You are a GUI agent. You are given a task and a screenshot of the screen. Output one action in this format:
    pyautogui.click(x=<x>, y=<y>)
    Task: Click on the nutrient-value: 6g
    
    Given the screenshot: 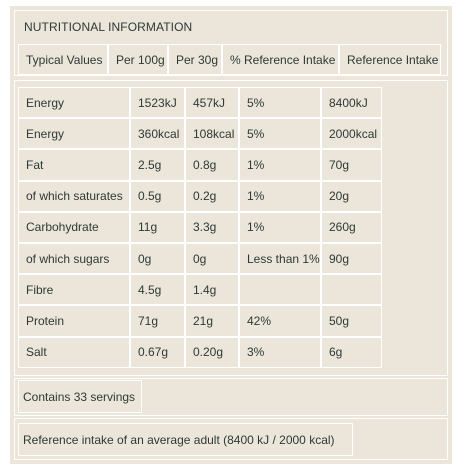 What is the action you would take?
    pyautogui.click(x=351, y=352)
    